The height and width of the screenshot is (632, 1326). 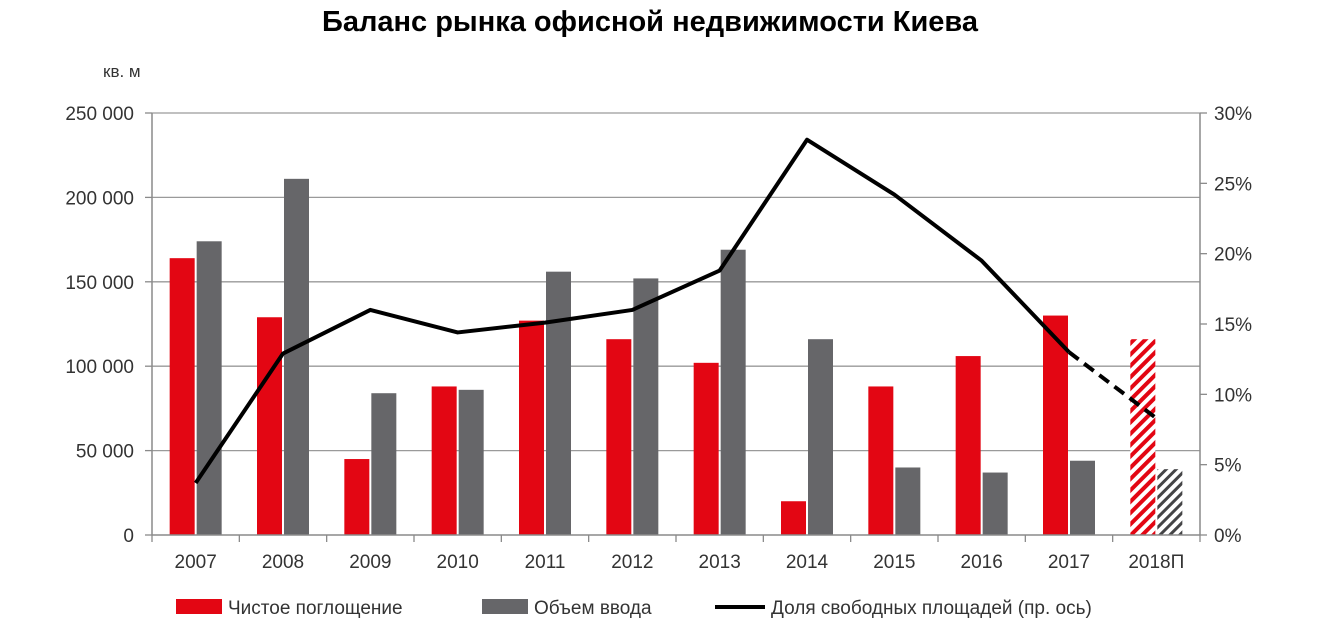 I want to click on x-tick-label: 2011, so click(x=545, y=562).